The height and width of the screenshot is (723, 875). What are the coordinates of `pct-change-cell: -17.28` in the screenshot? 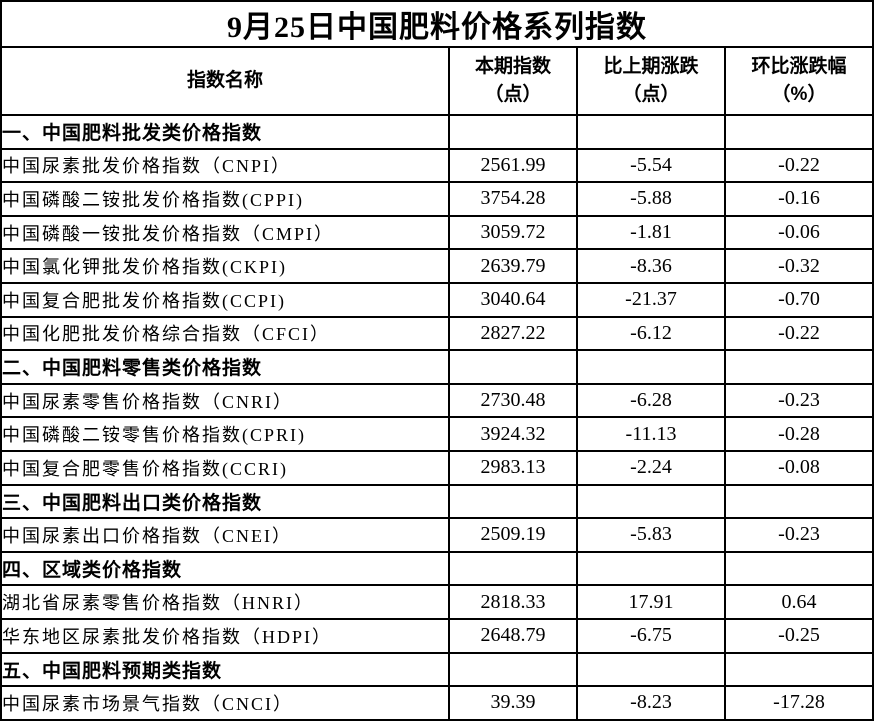 It's located at (799, 703).